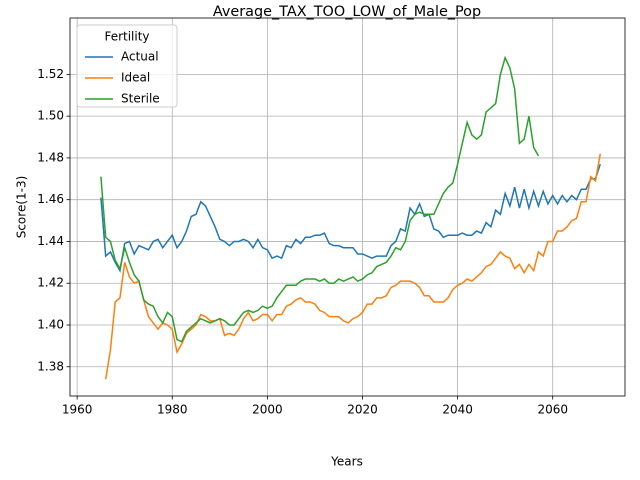 The width and height of the screenshot is (640, 480). I want to click on x-tick-label: 2000, so click(267, 410).